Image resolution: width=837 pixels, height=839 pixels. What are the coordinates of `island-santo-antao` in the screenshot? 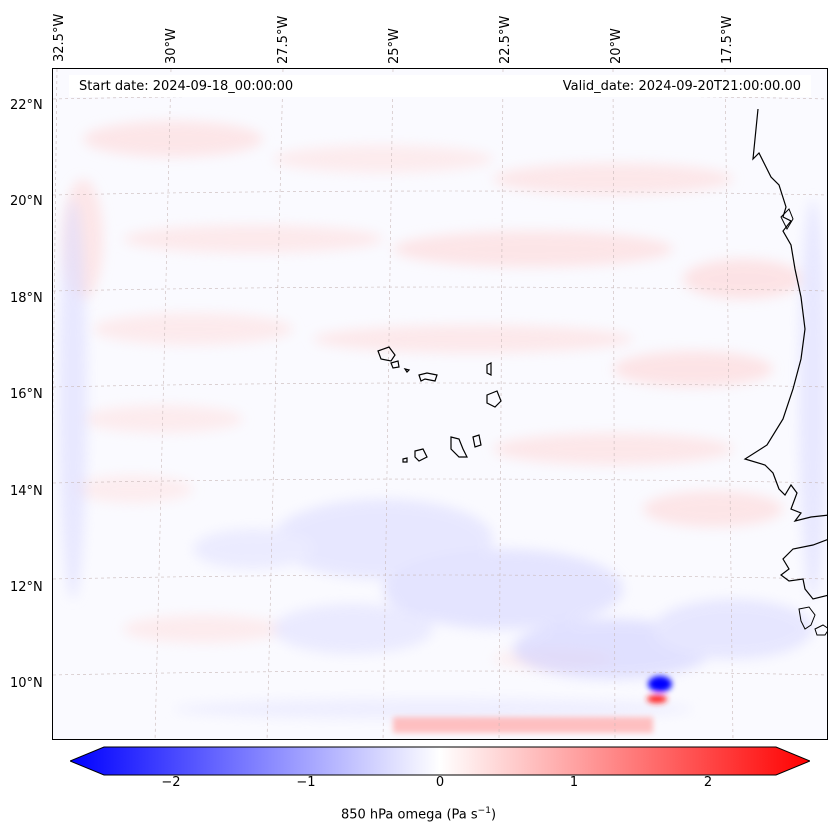 It's located at (386, 354).